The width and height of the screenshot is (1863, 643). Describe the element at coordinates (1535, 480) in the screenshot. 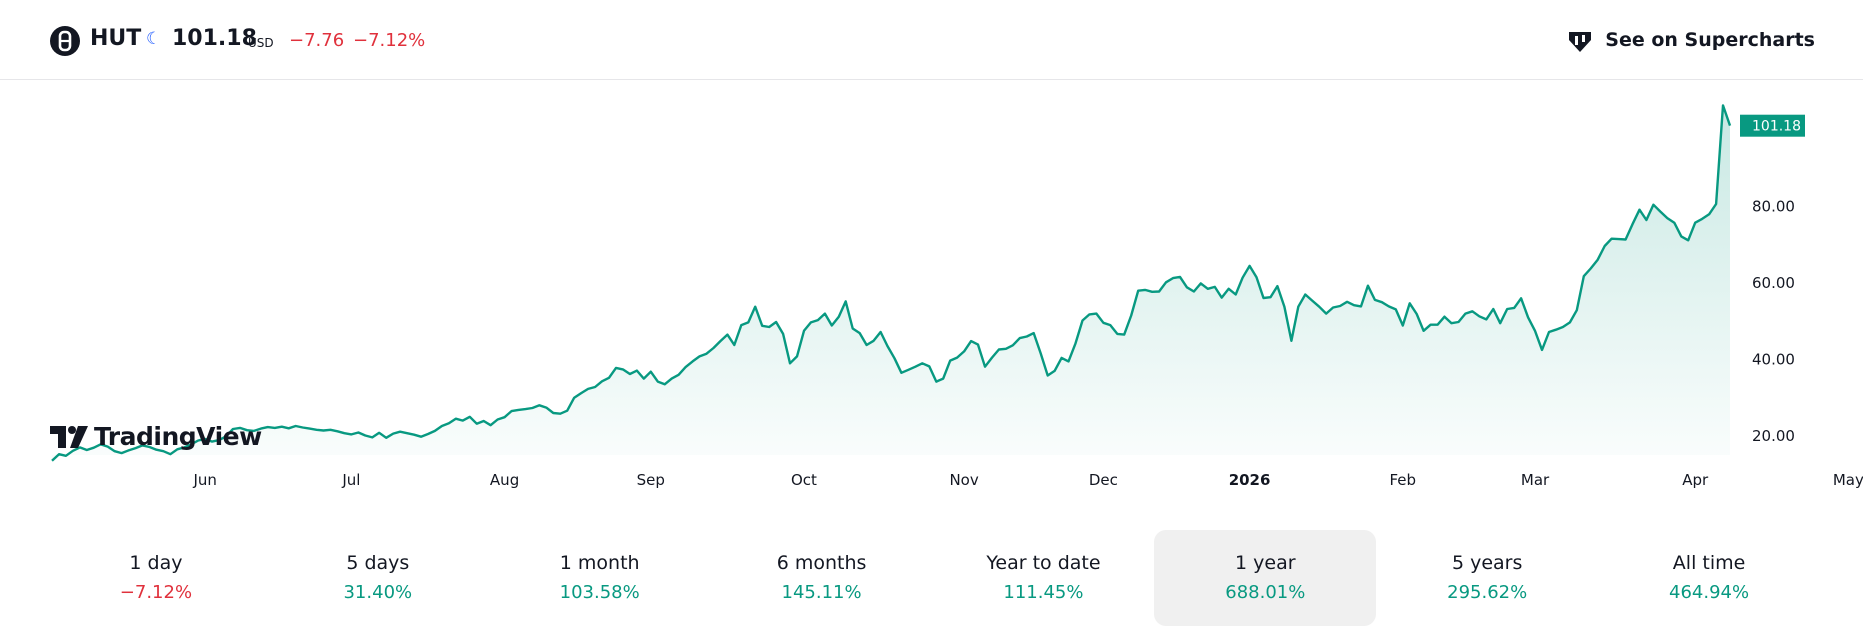

I see `x-tick-label: Mar` at that location.